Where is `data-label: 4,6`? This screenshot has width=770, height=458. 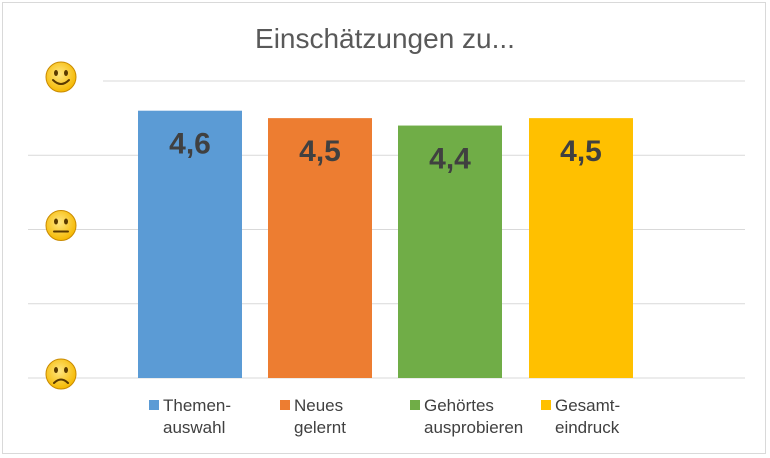
data-label: 4,6 is located at coordinates (190, 144).